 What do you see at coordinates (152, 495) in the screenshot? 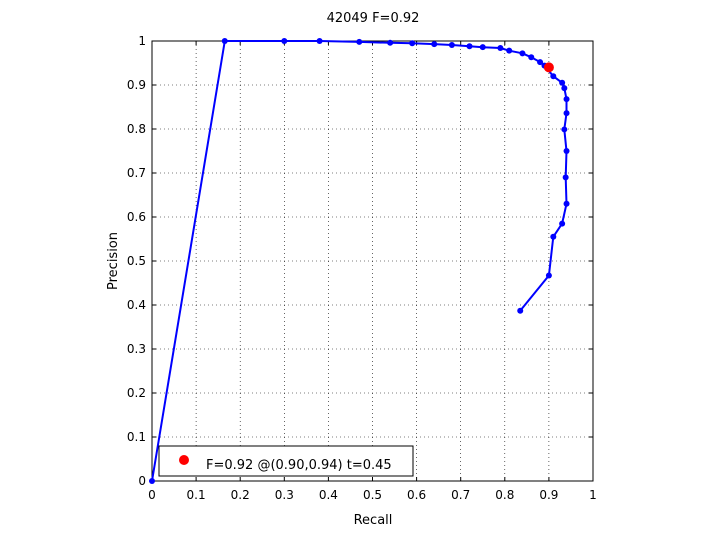
I see `x-tick-label: 0` at bounding box center [152, 495].